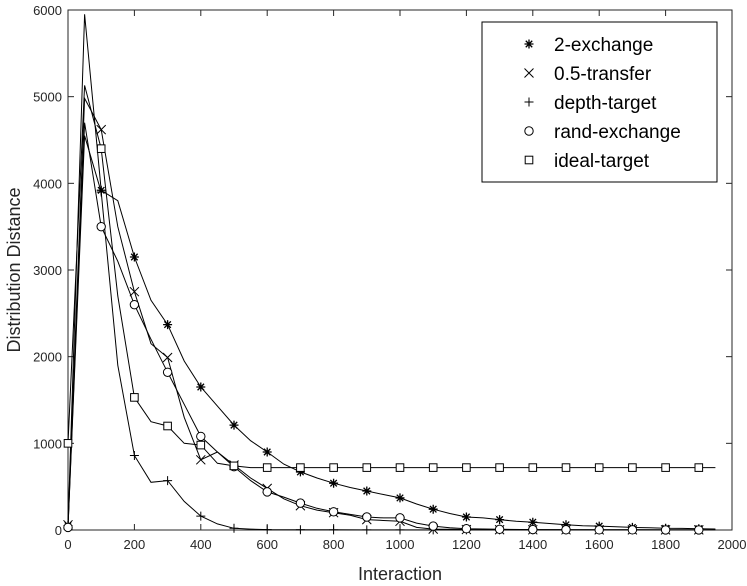  What do you see at coordinates (466, 544) in the screenshot?
I see `x-tick-label: 1200` at bounding box center [466, 544].